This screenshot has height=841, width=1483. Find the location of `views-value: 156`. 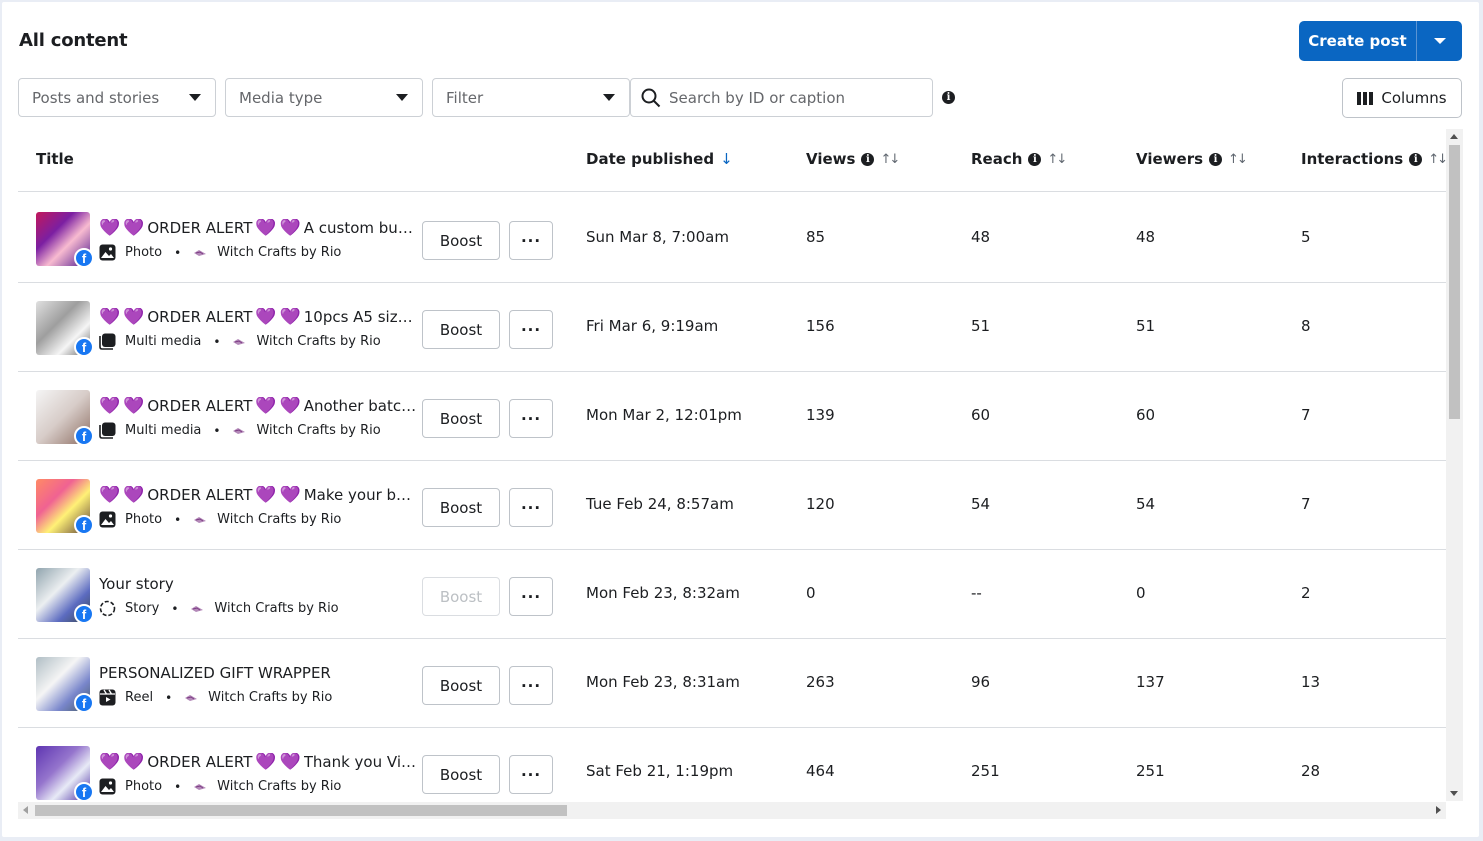

views-value: 156 is located at coordinates (820, 326).